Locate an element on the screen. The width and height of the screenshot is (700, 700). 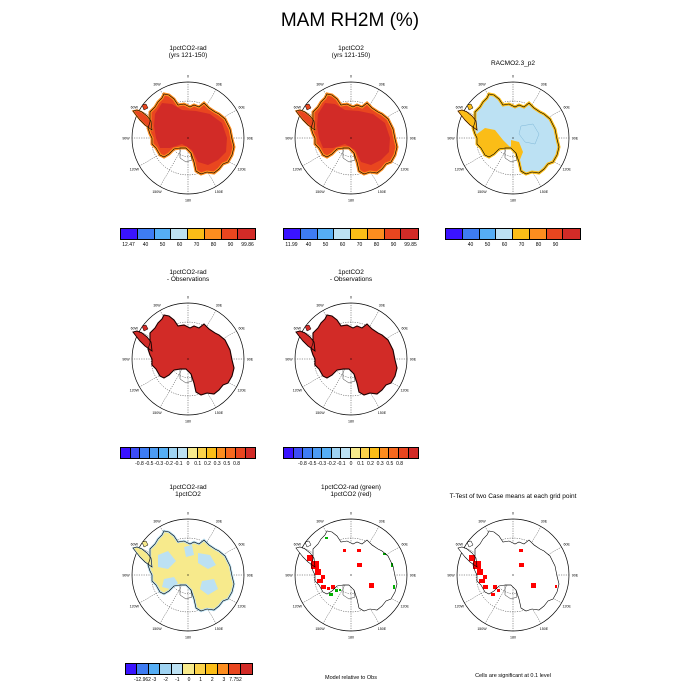
p9-ross-shelf is located at coordinates (511, 592).